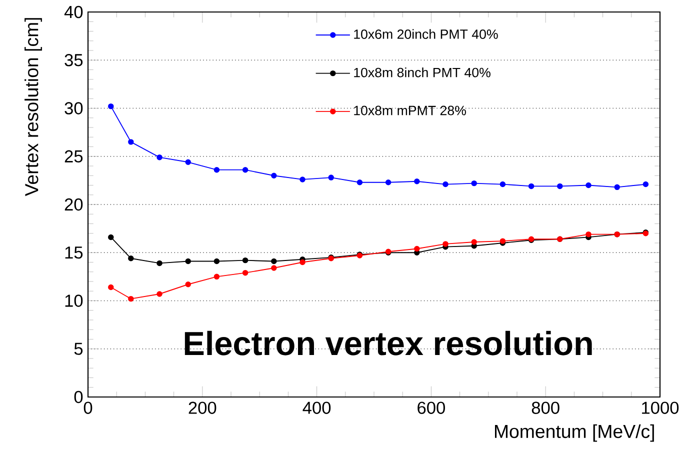  I want to click on y-tick-label: 20, so click(73, 204).